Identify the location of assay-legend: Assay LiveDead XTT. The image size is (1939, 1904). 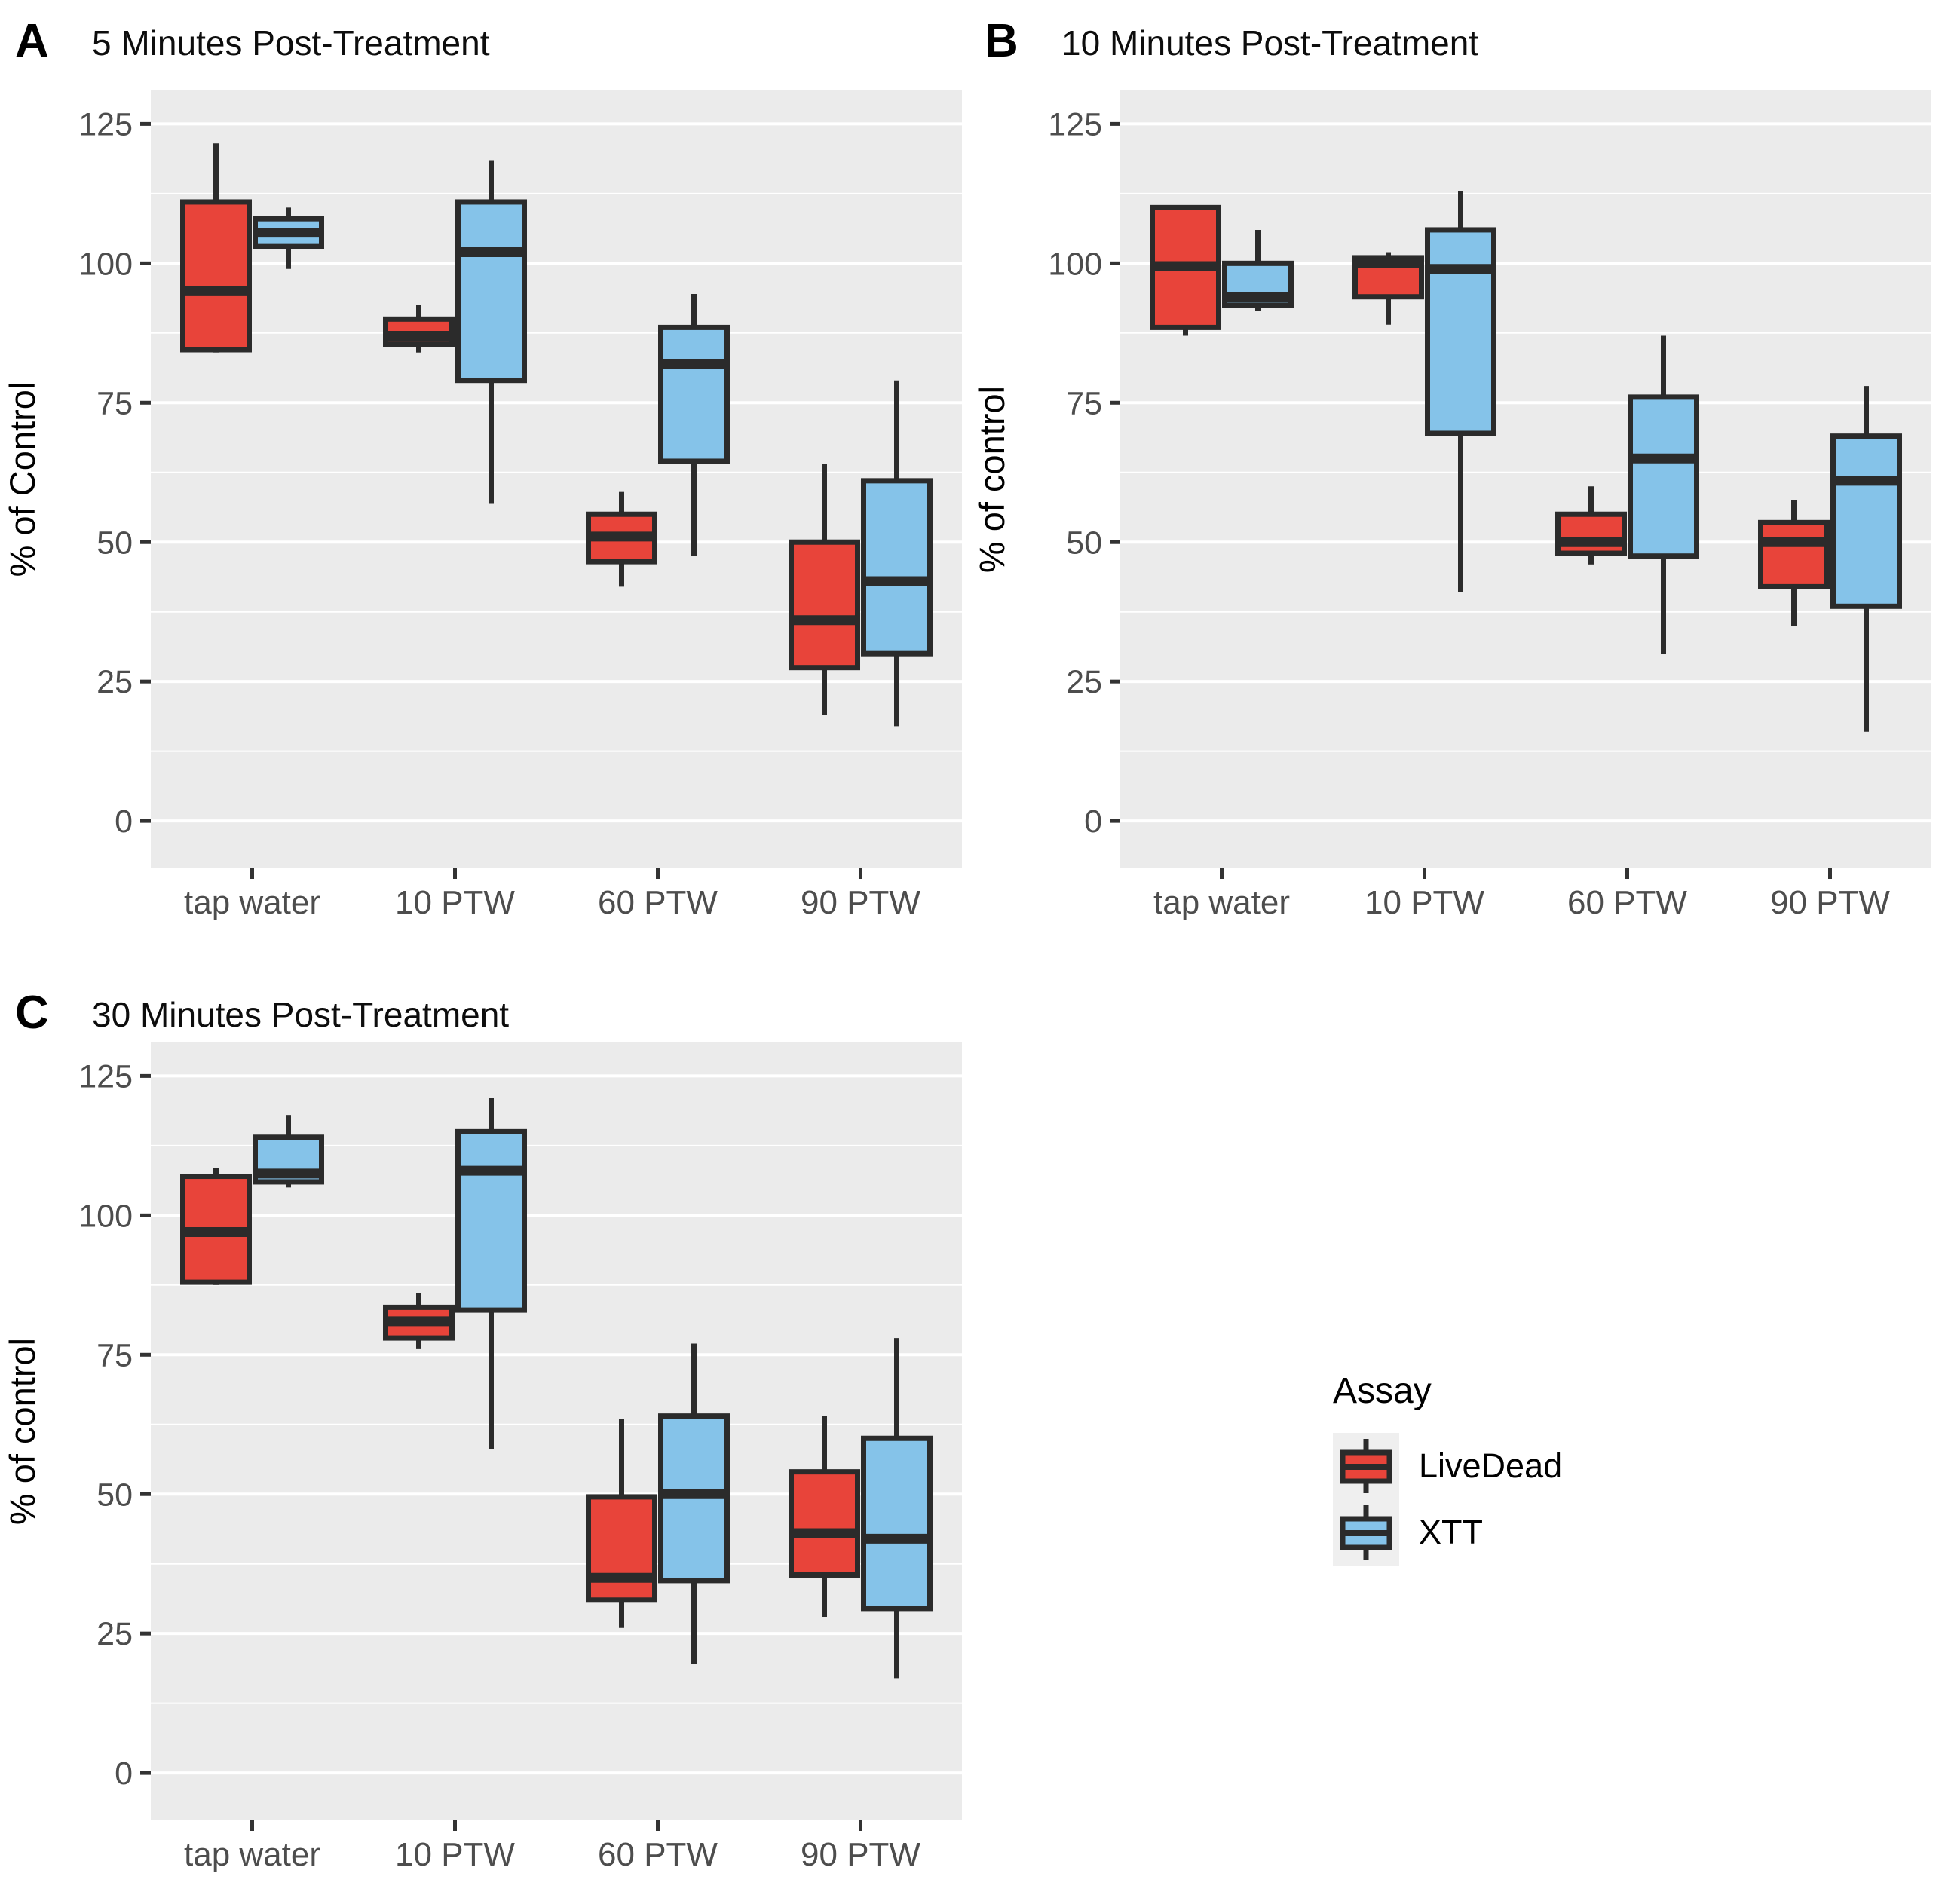
(1448, 1468).